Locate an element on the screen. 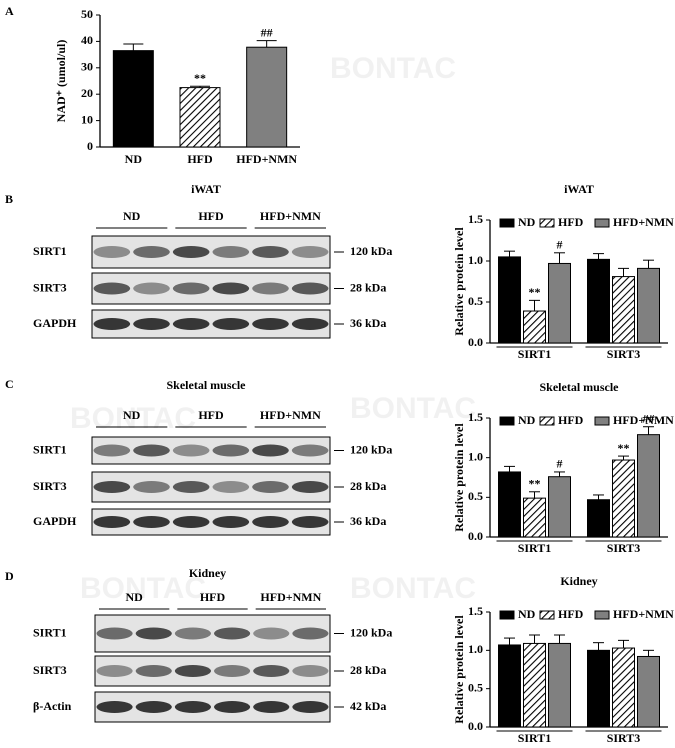 This screenshot has width=675, height=748. y-axis-label: NAD⁺ (umol/ul) is located at coordinates (61, 81).